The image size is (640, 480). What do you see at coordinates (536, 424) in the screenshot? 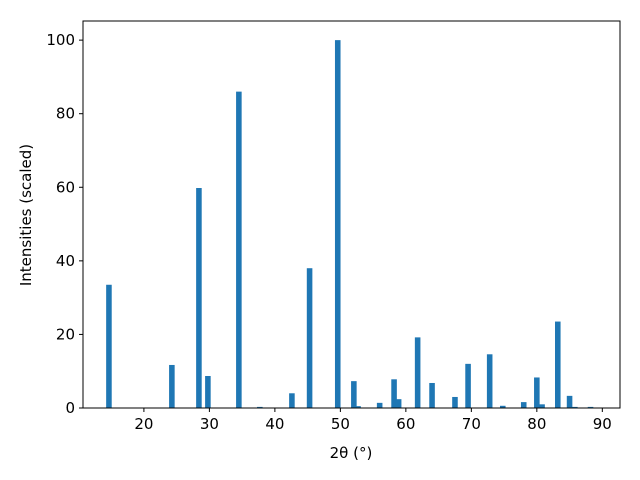
I see `x-tick-label: 80` at bounding box center [536, 424].